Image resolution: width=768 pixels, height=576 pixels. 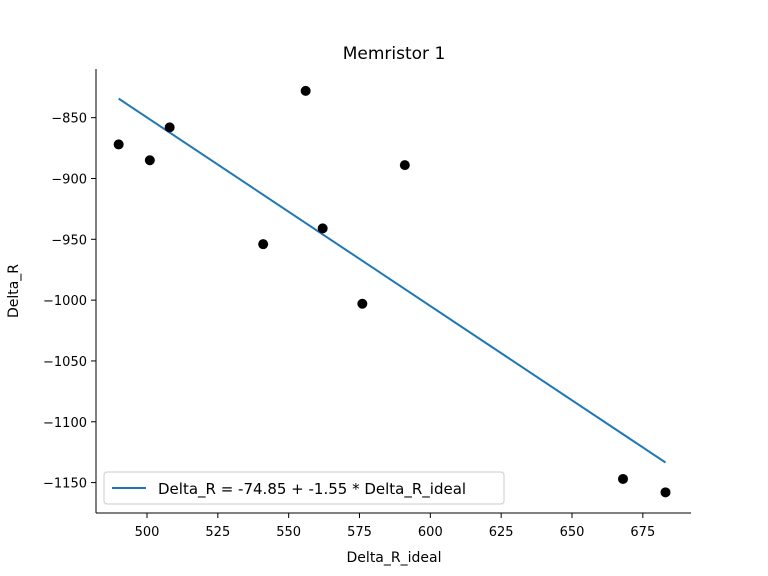 What do you see at coordinates (217, 532) in the screenshot?
I see `x-tick-label: 525` at bounding box center [217, 532].